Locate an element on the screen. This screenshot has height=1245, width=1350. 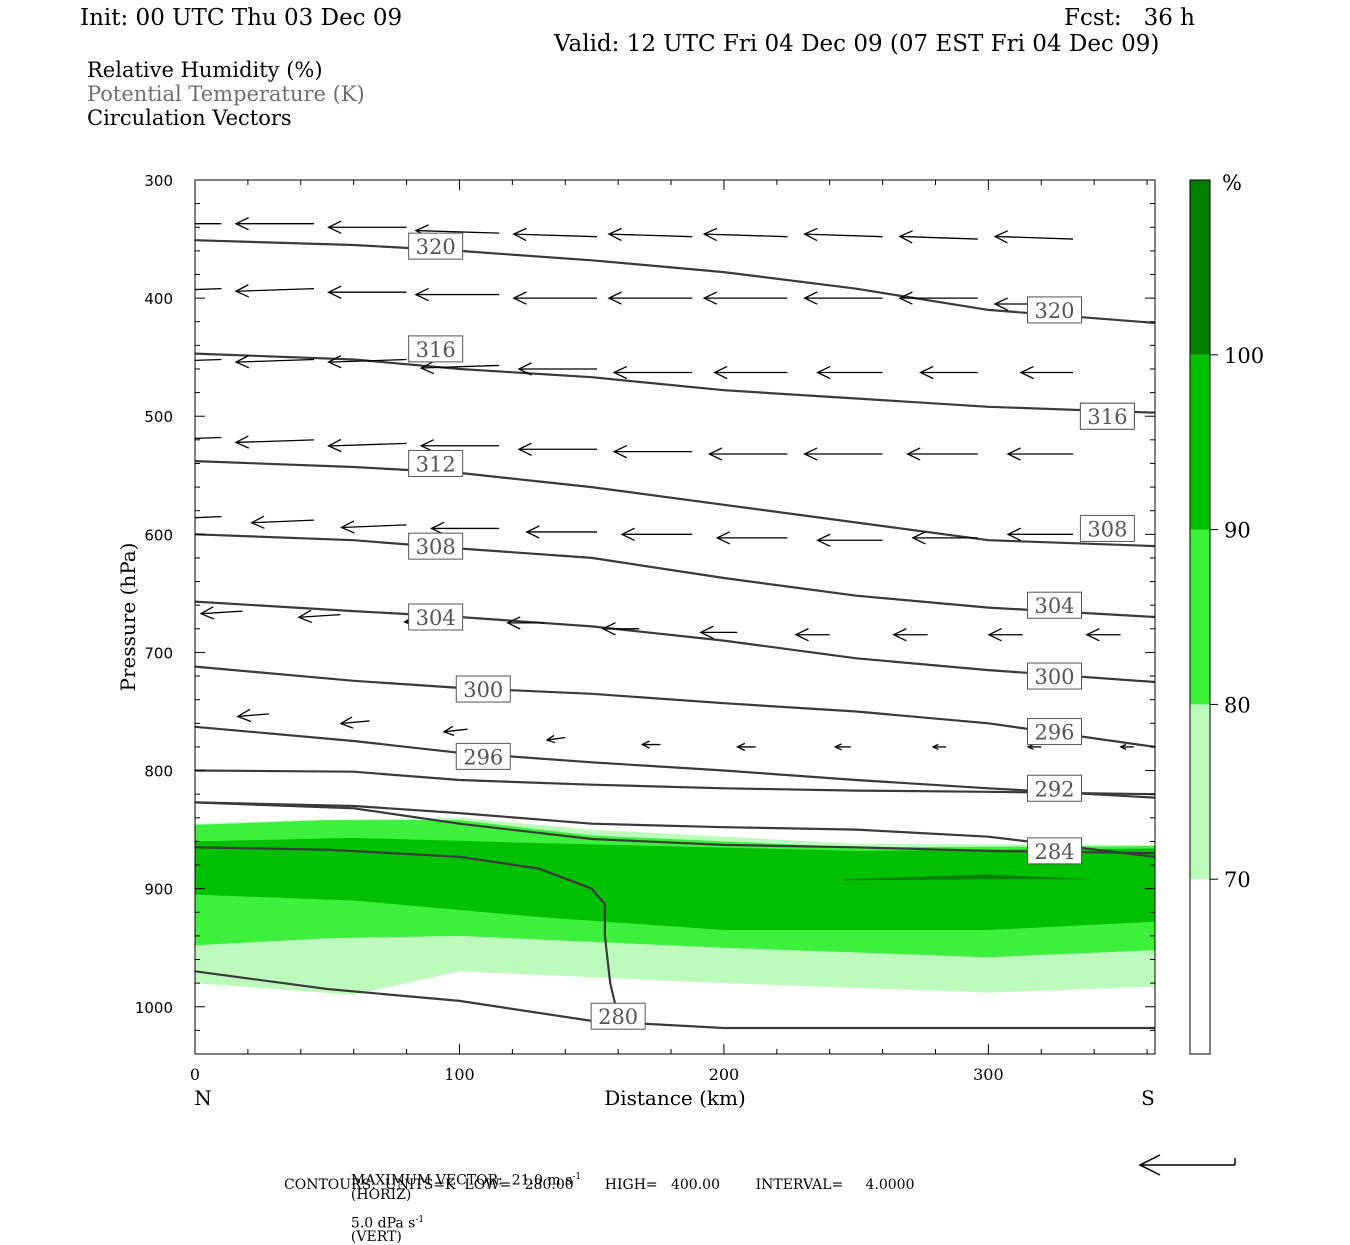
y-tick-label: 500 is located at coordinates (158, 417).